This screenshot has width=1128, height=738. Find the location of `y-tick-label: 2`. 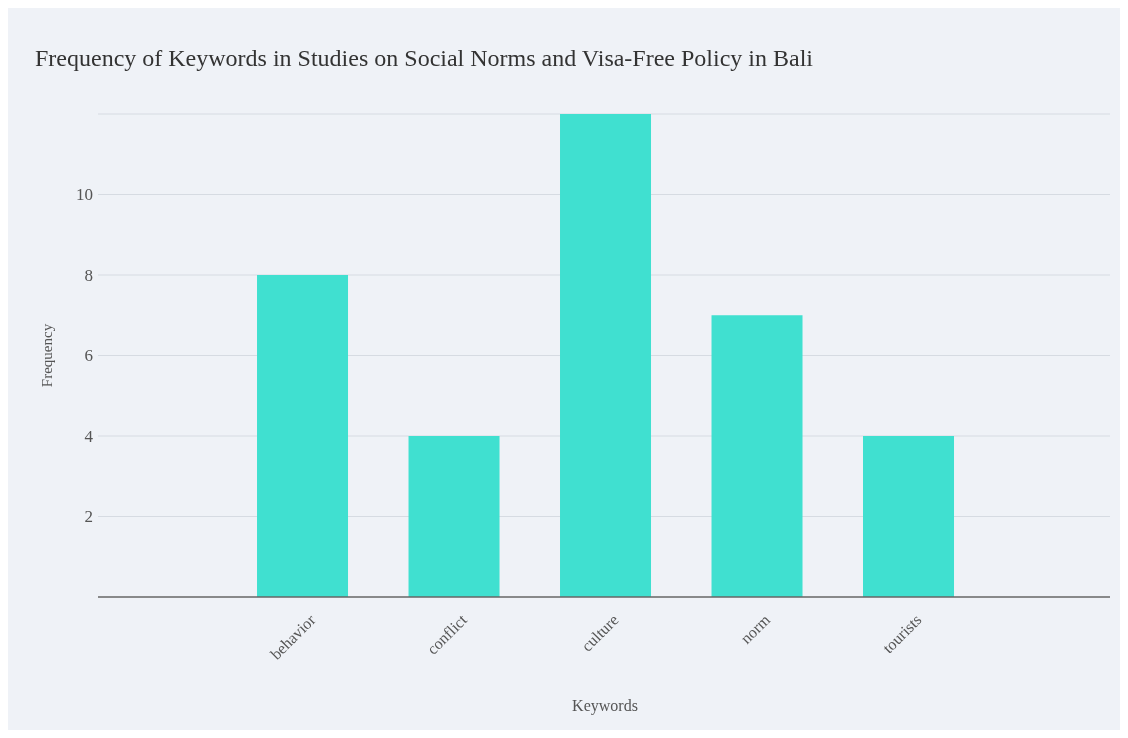

y-tick-label: 2 is located at coordinates (88, 517).